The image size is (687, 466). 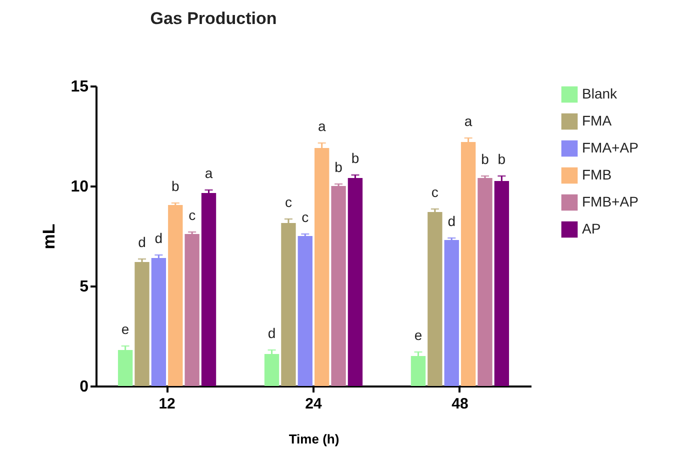 What do you see at coordinates (610, 202) in the screenshot?
I see `legend-label: FMB+AP` at bounding box center [610, 202].